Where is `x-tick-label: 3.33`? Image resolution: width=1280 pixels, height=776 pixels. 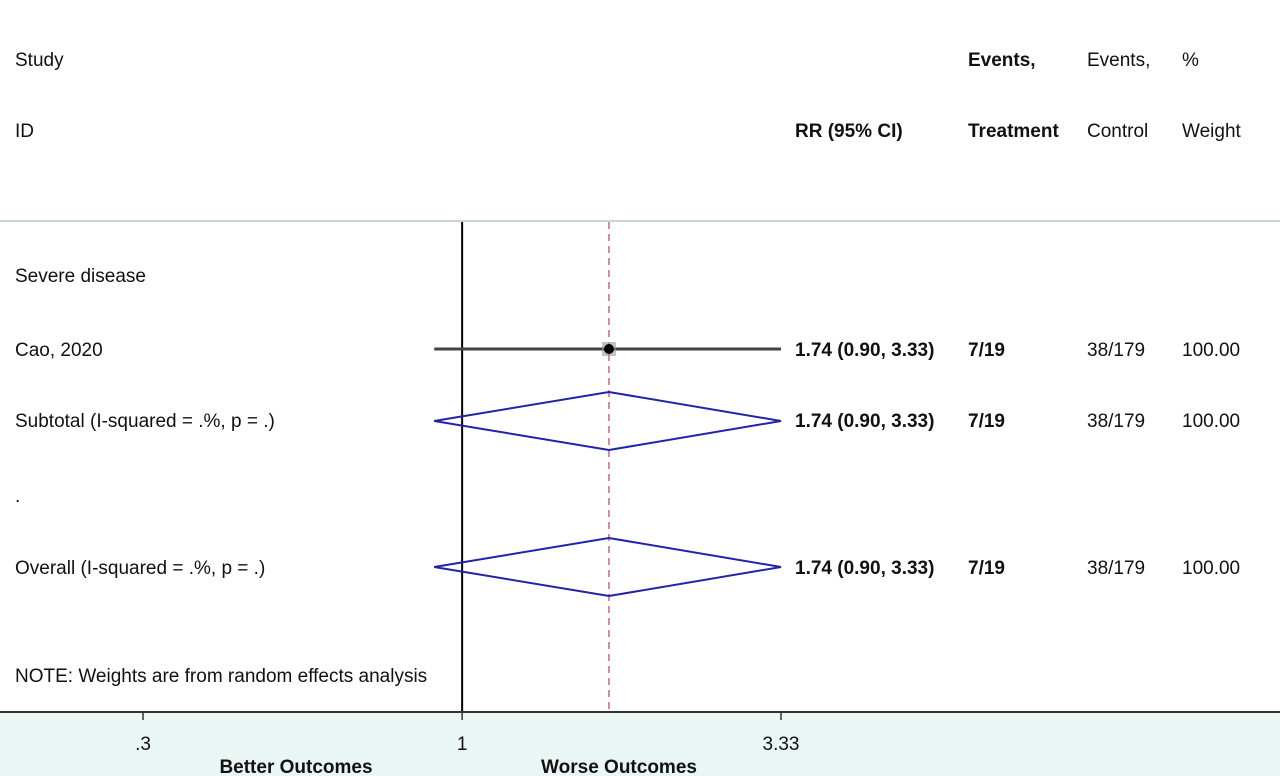 x-tick-label: 3.33 is located at coordinates (781, 744).